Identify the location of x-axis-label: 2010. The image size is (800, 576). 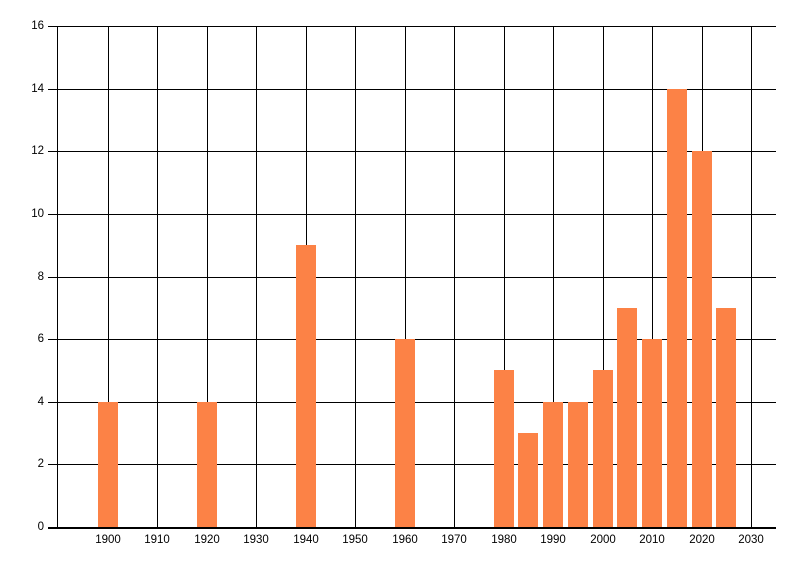
(652, 540).